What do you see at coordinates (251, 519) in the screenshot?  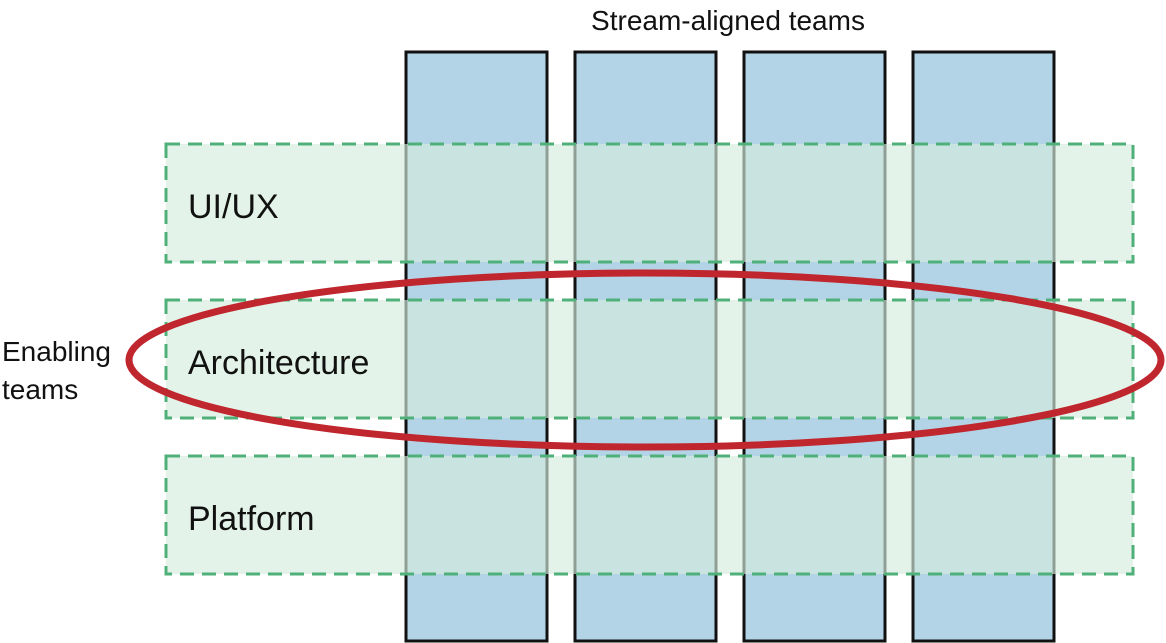 I see `band-label-platform: Platform` at bounding box center [251, 519].